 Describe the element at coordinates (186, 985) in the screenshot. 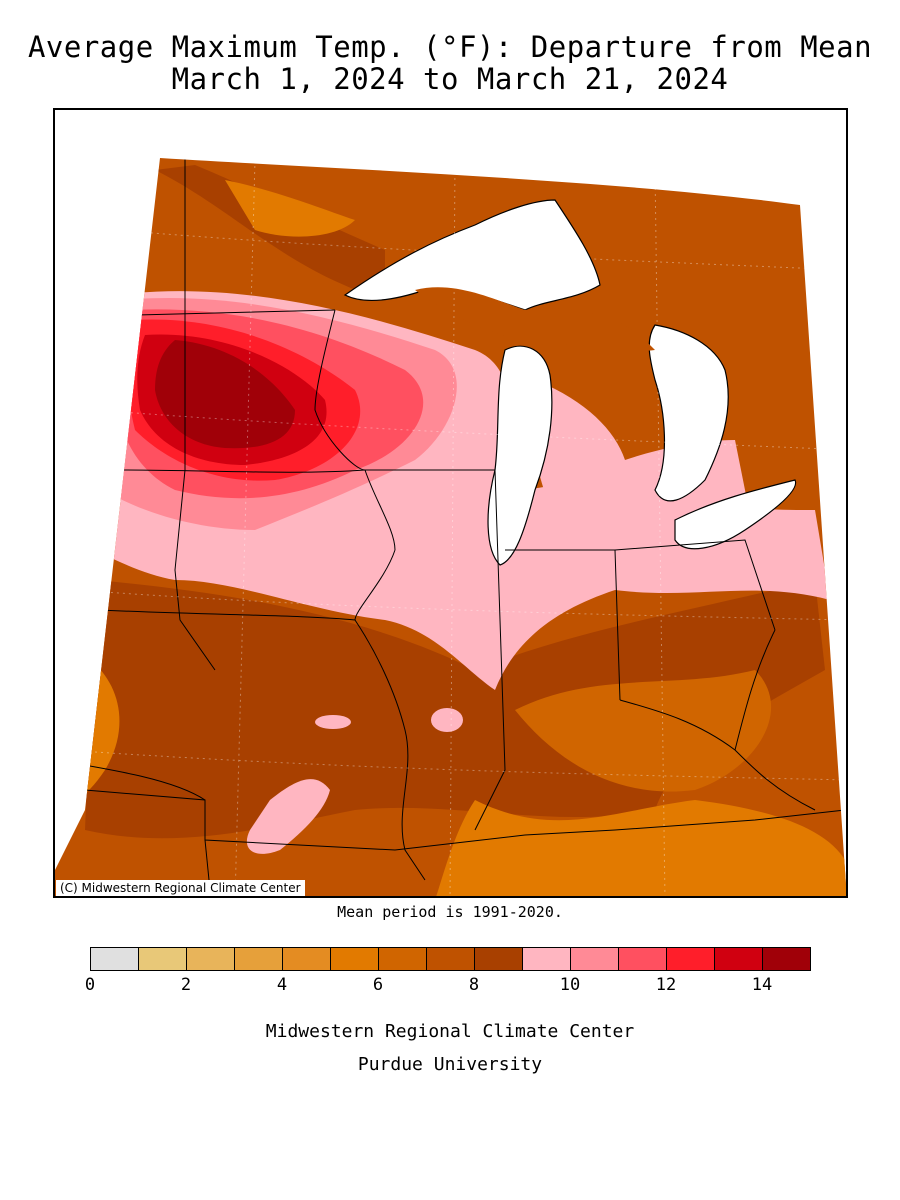

I see `legend-tick-label: 2` at that location.